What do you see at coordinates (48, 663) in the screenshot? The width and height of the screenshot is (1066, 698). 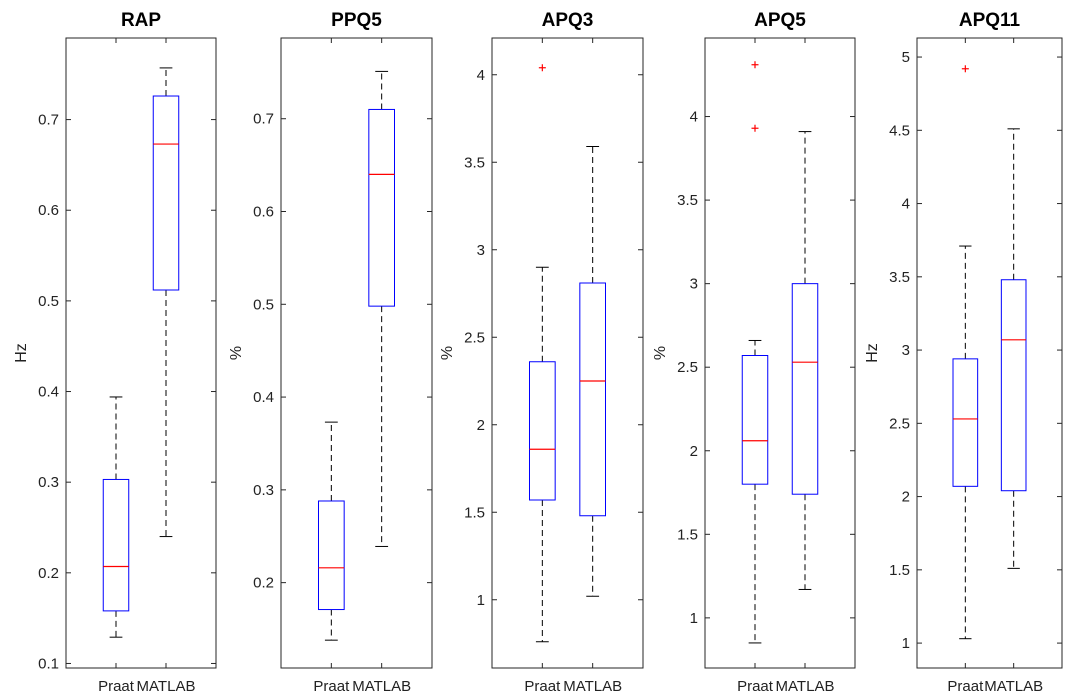 I see `ytick-label: 0.1` at bounding box center [48, 663].